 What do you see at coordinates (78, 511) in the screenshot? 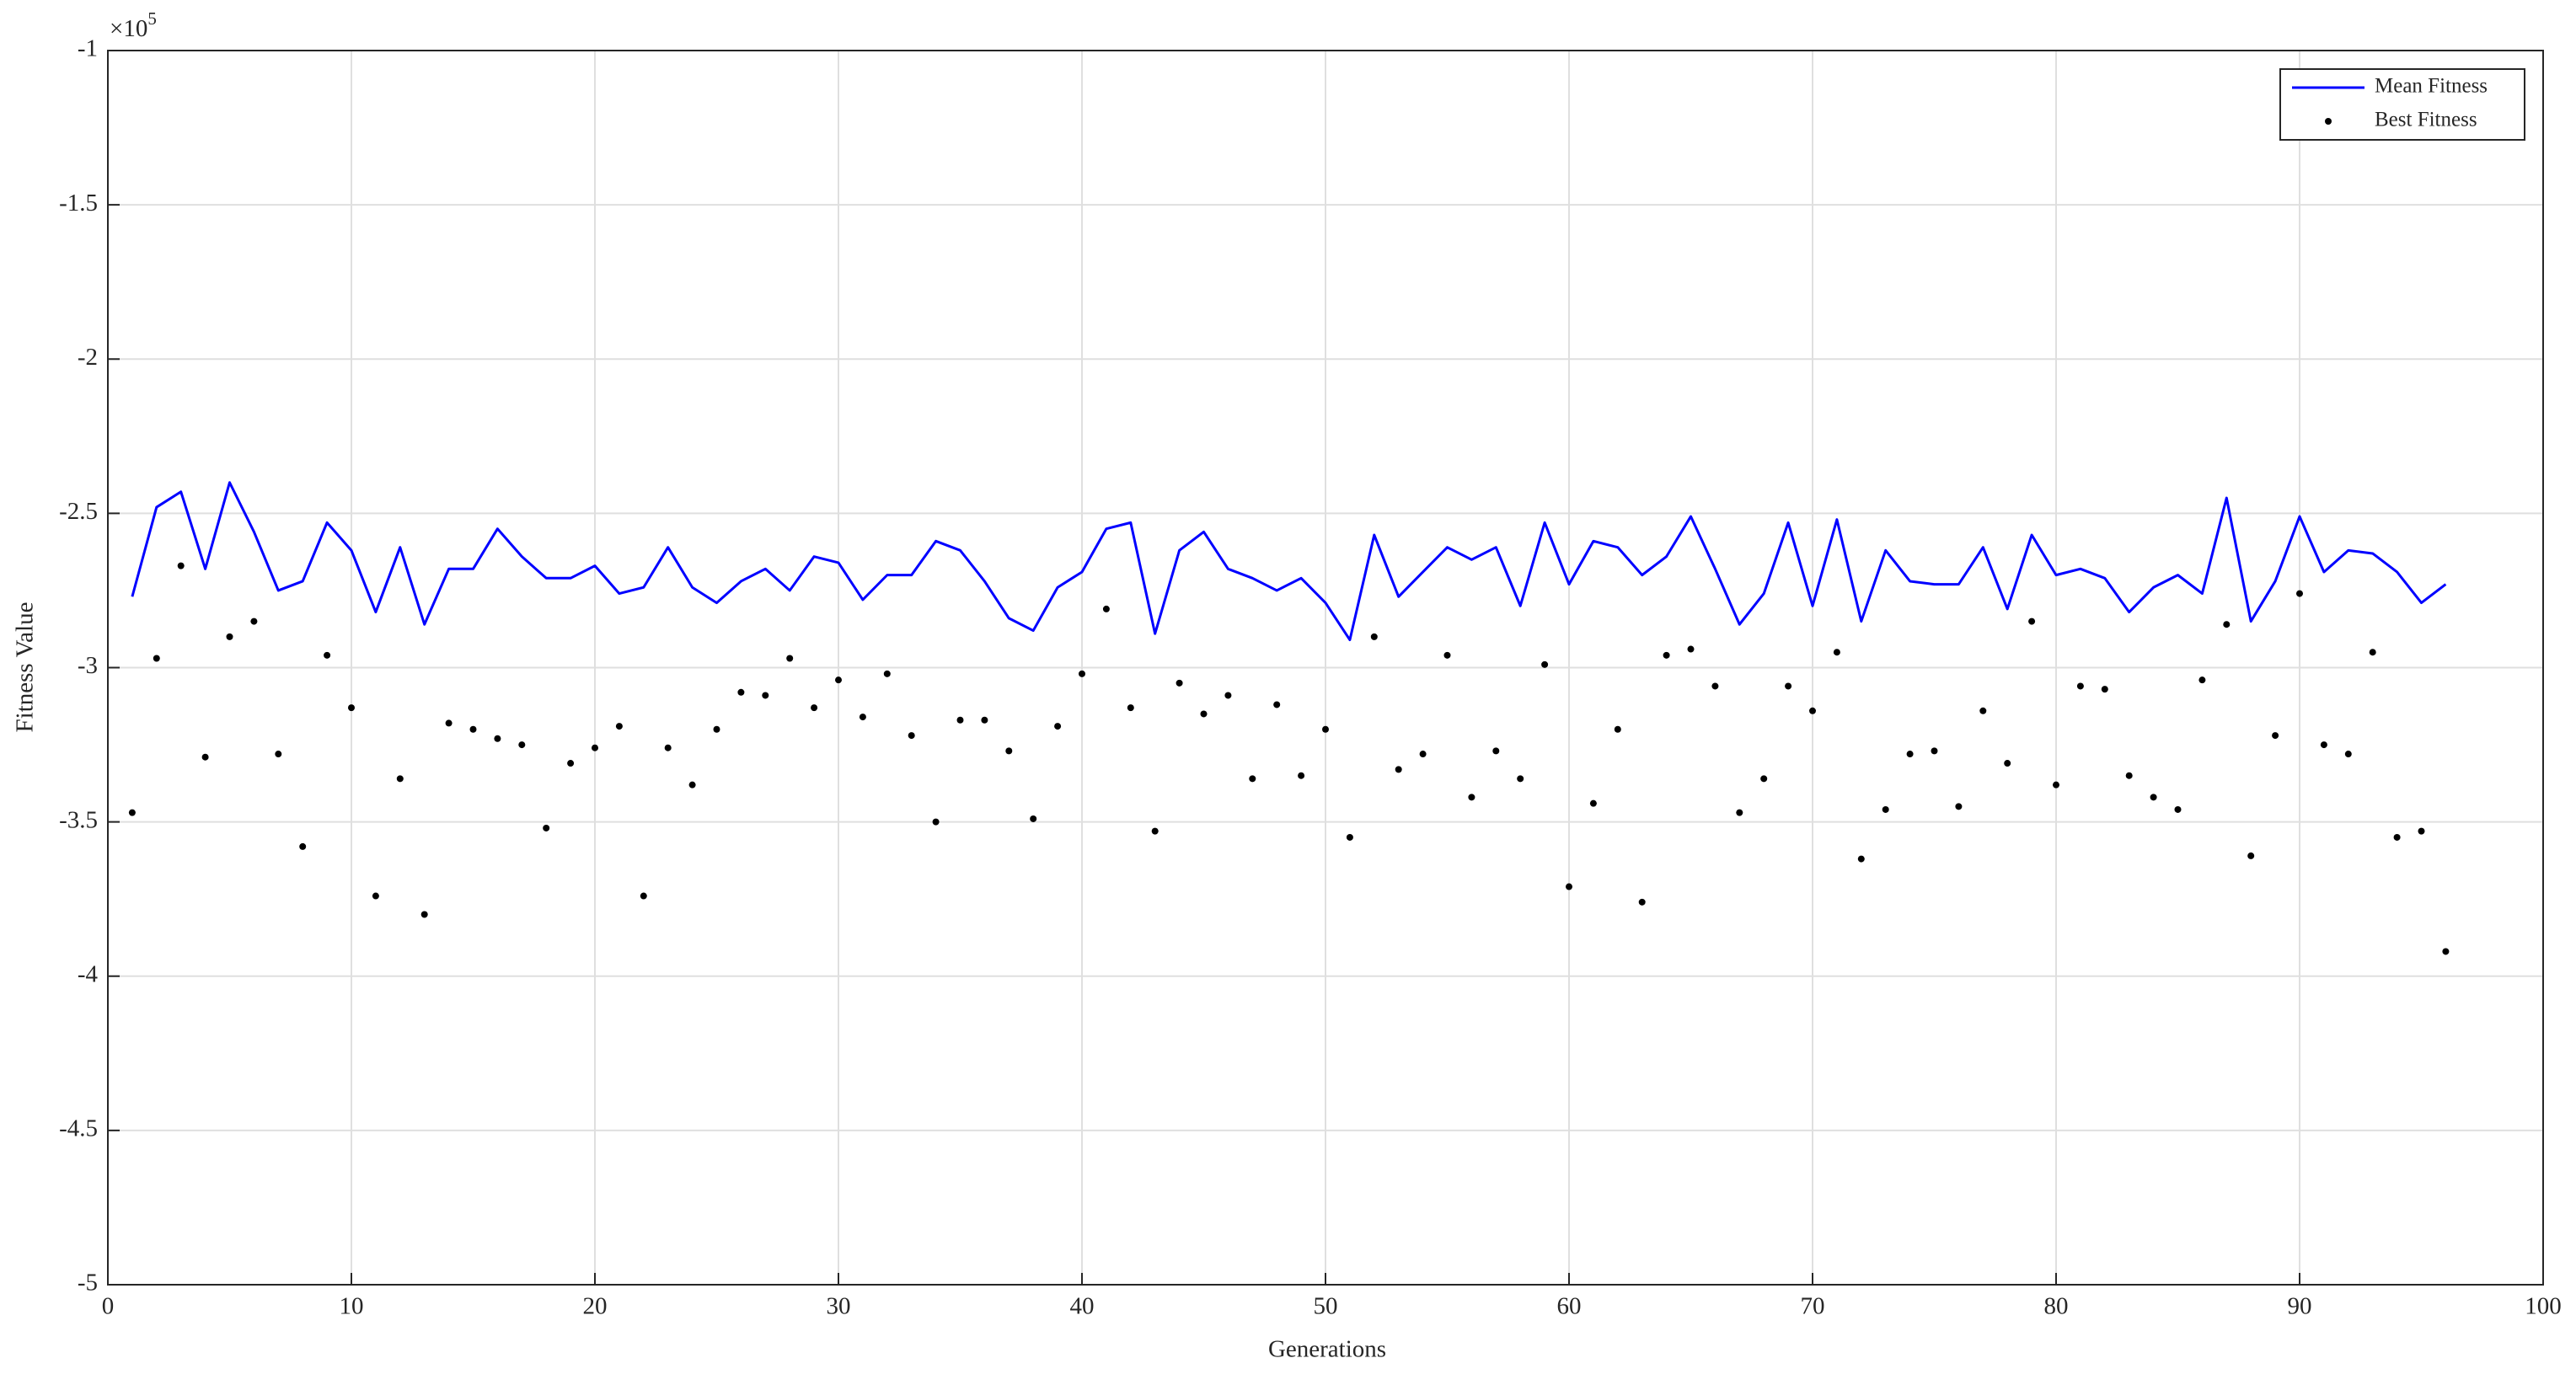
I see `y-tick-label: -2.5` at bounding box center [78, 511].